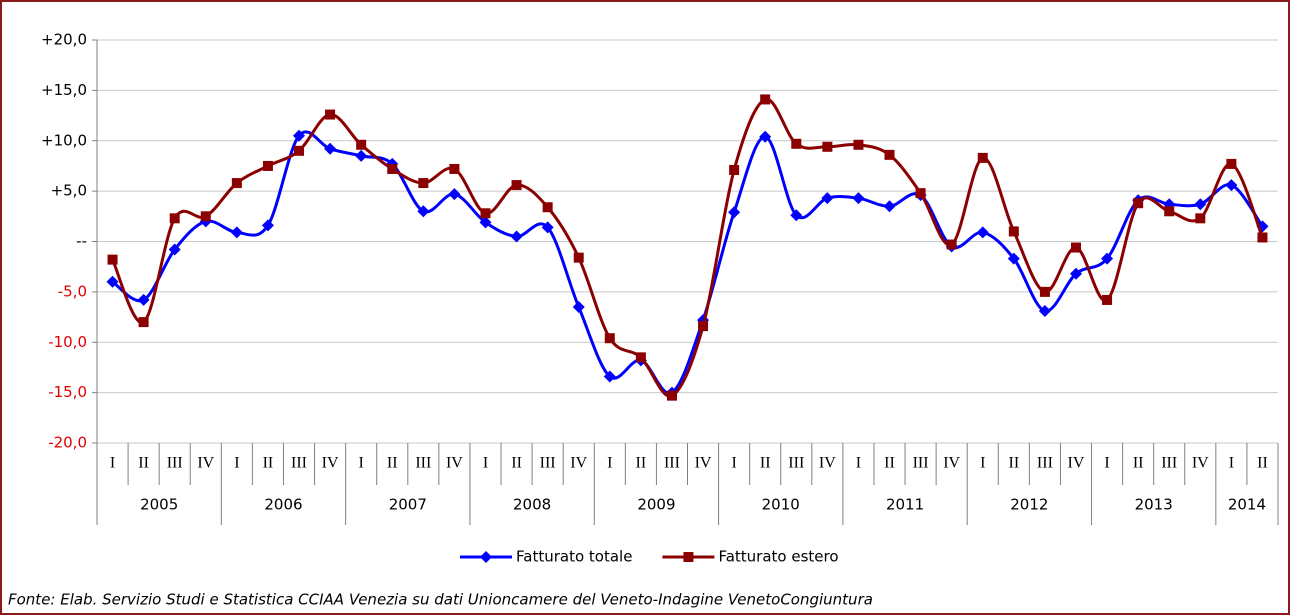  I want to click on x-group-label: 2009, so click(656, 505).